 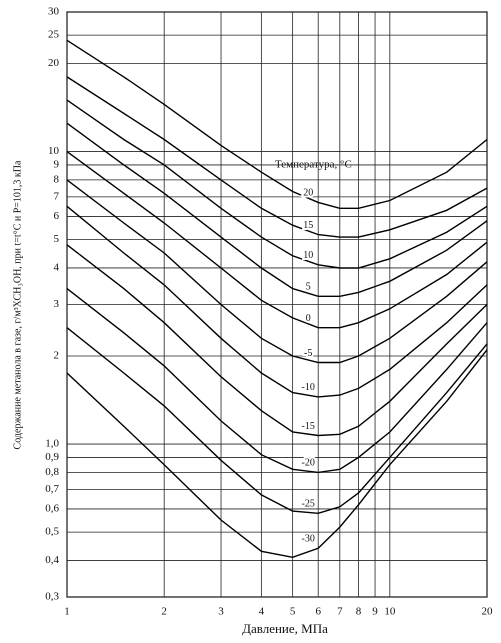 I want to click on y-tick-label: 0,6, so click(x=52, y=508).